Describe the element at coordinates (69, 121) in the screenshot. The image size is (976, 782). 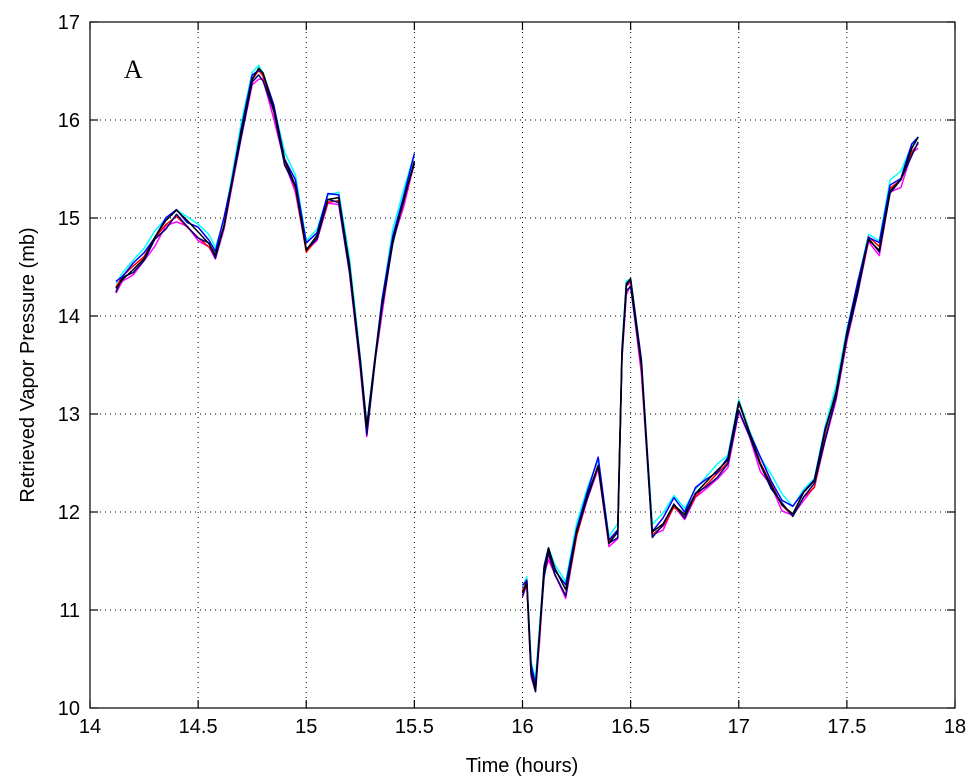
I see `y-tick-label: 16` at that location.